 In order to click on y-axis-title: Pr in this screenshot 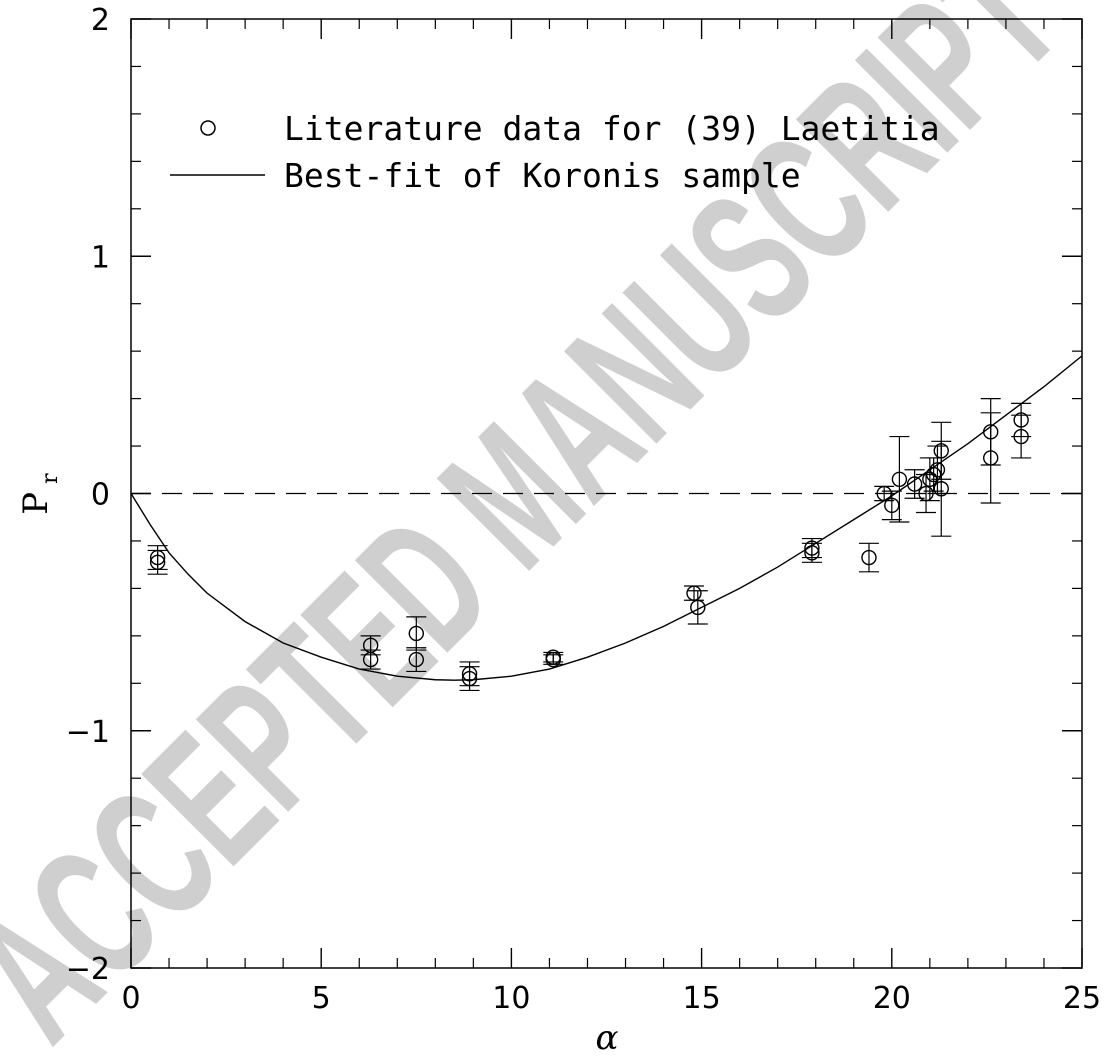, I will do `click(39, 494)`.